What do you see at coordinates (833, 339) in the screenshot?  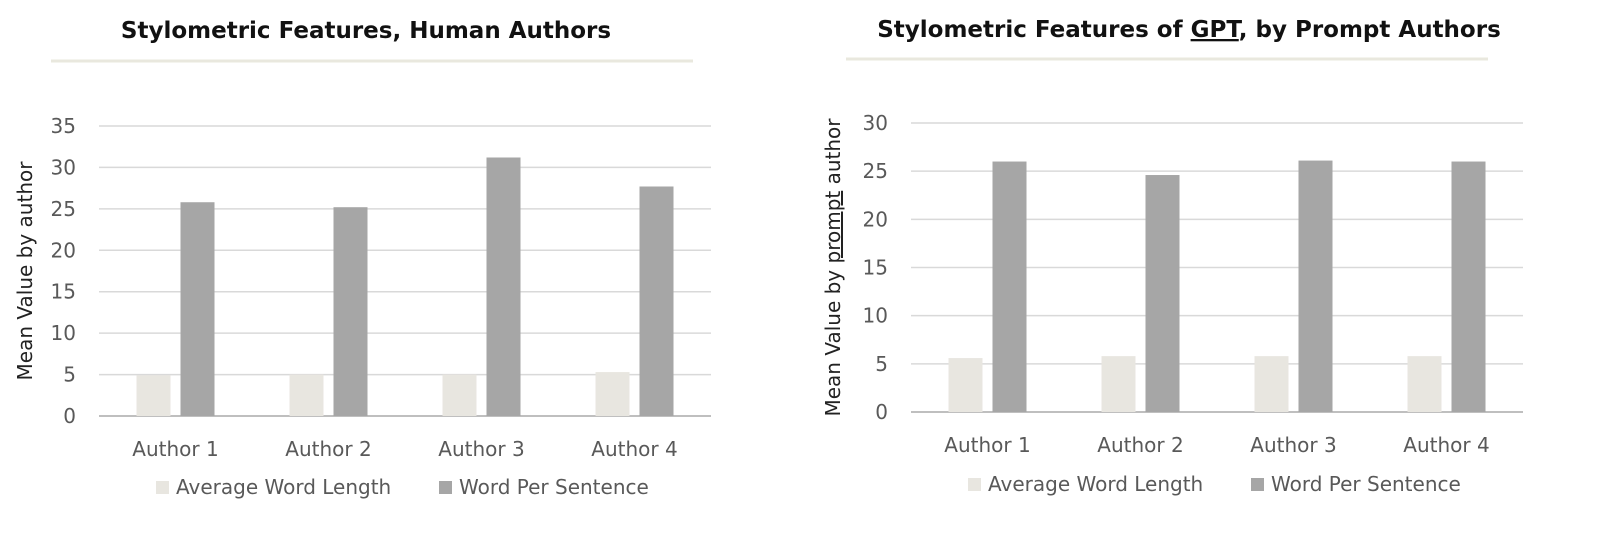 I see `text-run: Mean Value by` at bounding box center [833, 339].